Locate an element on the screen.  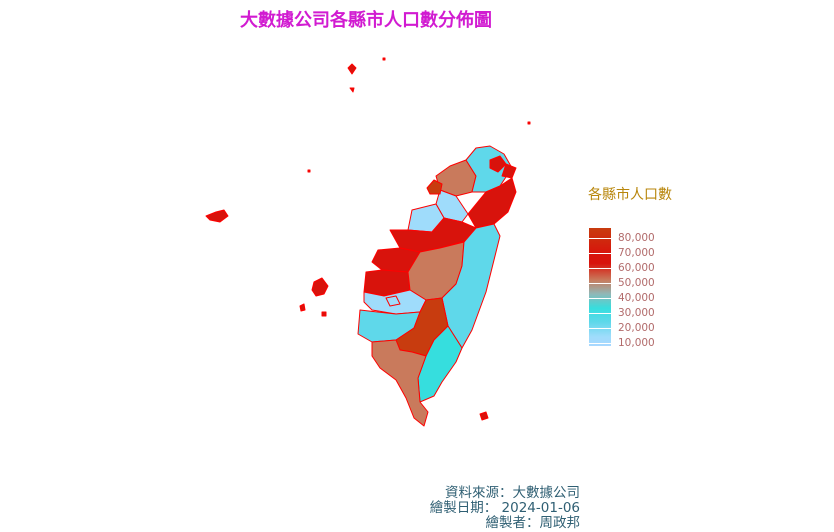
legend-label-40000: 40,000 is located at coordinates (636, 298).